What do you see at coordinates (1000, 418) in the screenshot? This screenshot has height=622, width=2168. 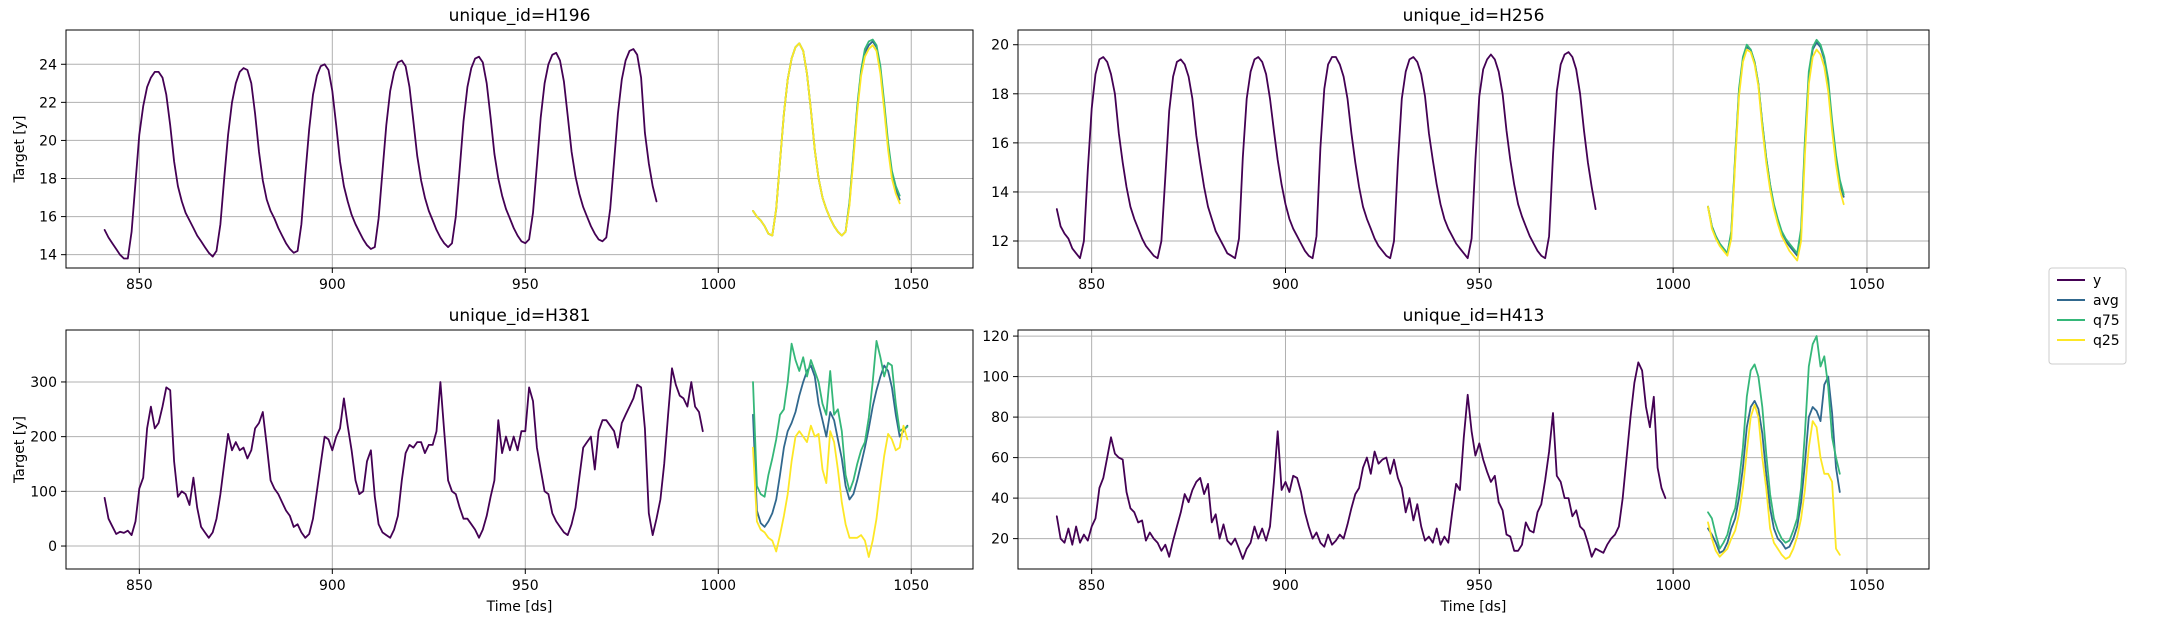 I see `y-tick-label: 80` at bounding box center [1000, 418].